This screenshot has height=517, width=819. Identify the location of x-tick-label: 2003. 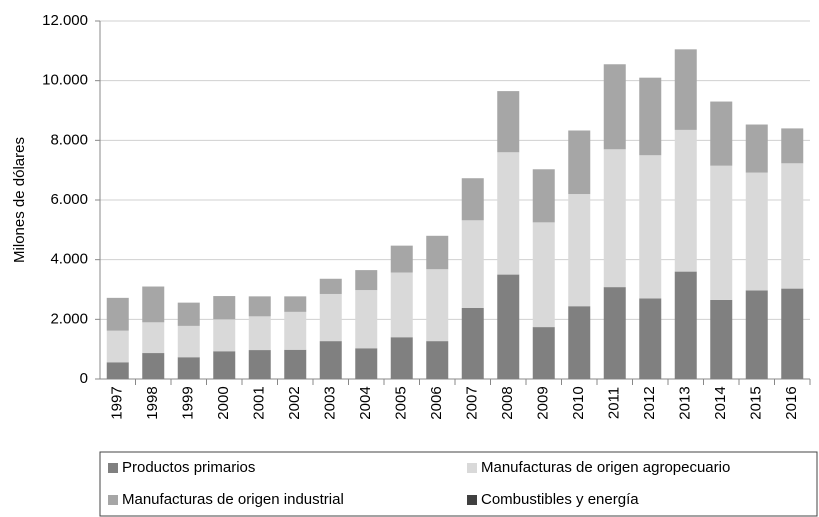
(330, 402).